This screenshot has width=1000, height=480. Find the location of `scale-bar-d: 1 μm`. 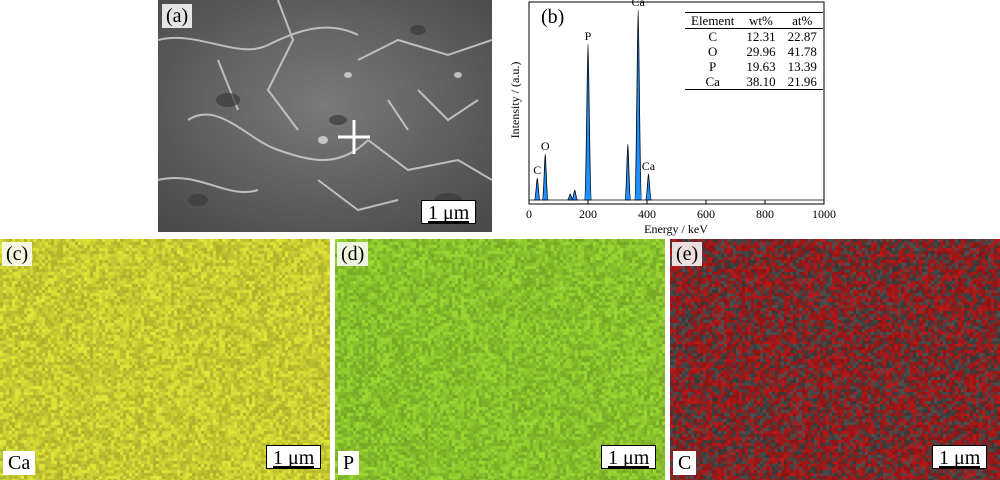

scale-bar-d: 1 μm is located at coordinates (629, 457).